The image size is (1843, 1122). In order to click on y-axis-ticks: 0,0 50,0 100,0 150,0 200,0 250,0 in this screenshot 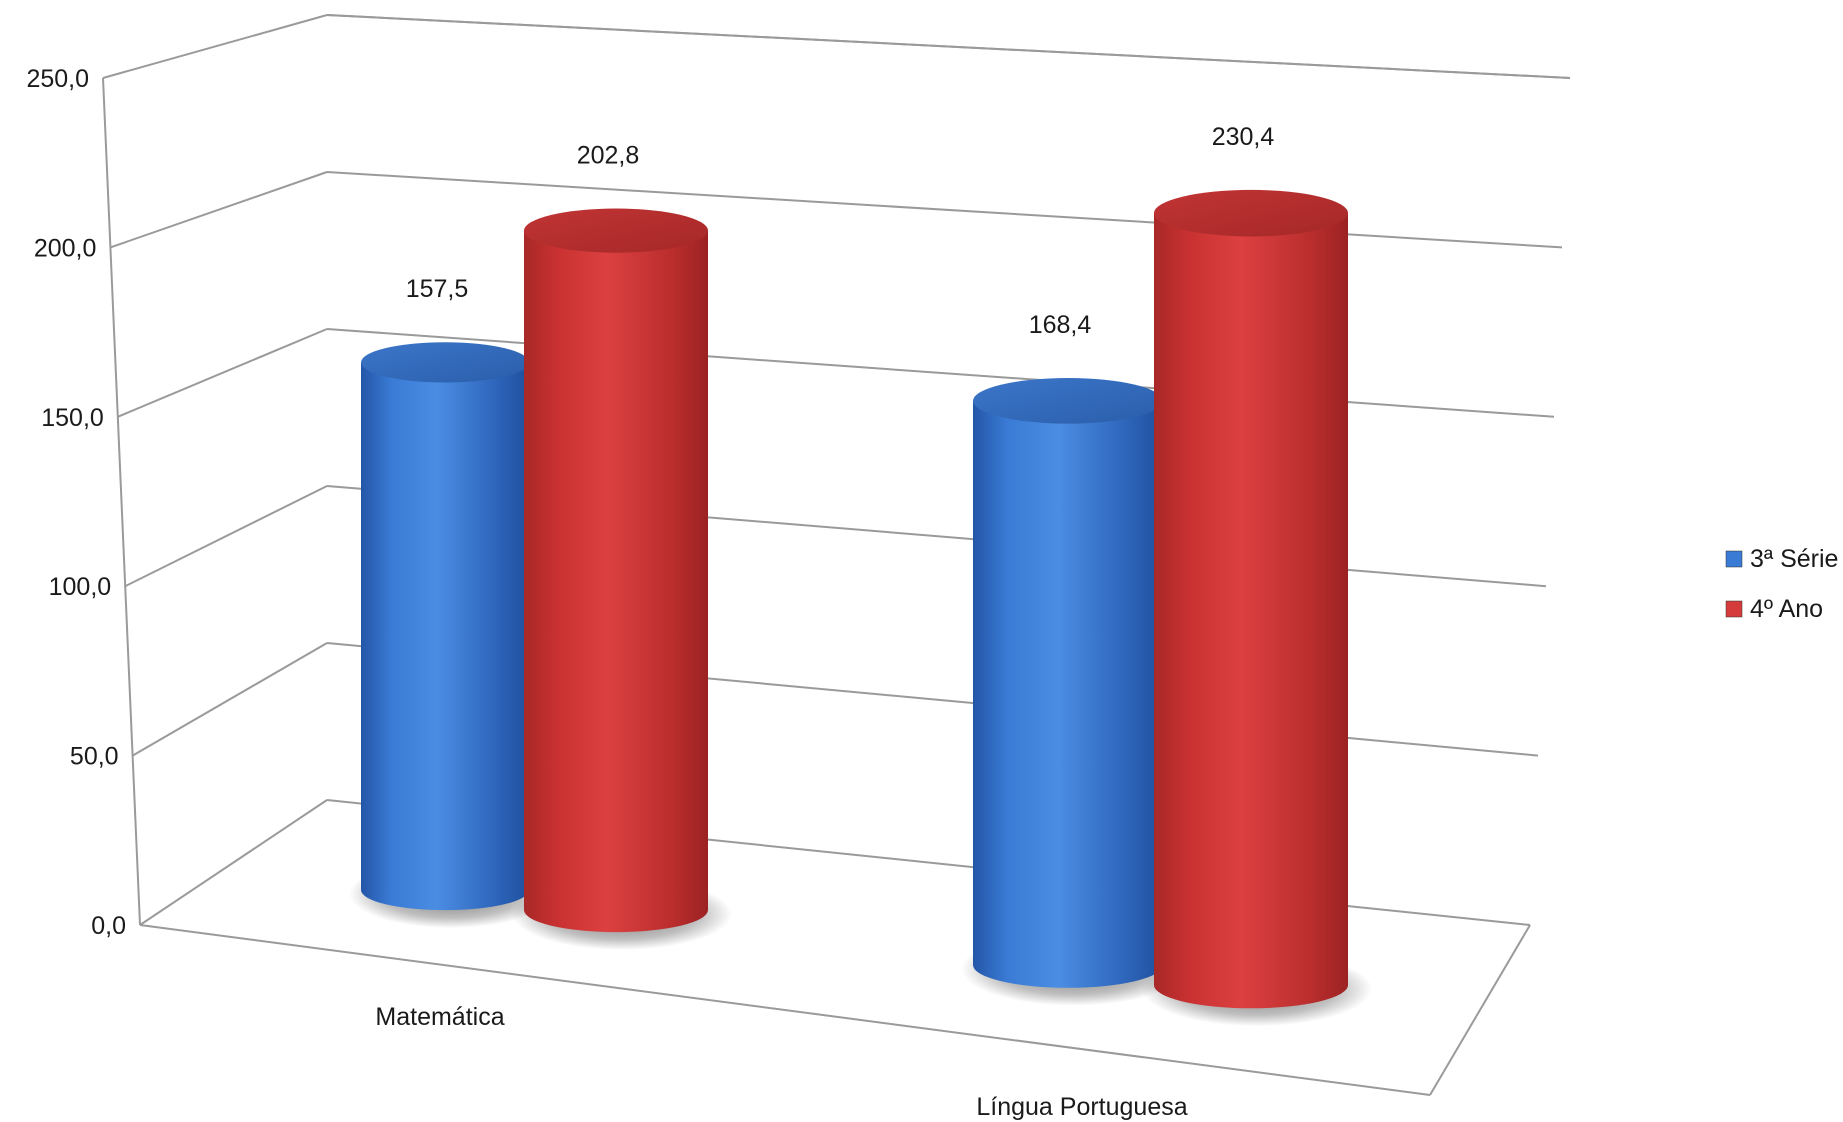, I will do `click(76, 502)`.